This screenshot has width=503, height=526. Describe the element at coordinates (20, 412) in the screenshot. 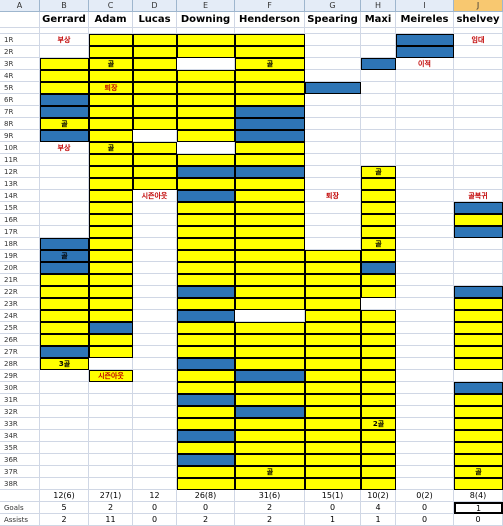

I see `round-label: 32R` at that location.